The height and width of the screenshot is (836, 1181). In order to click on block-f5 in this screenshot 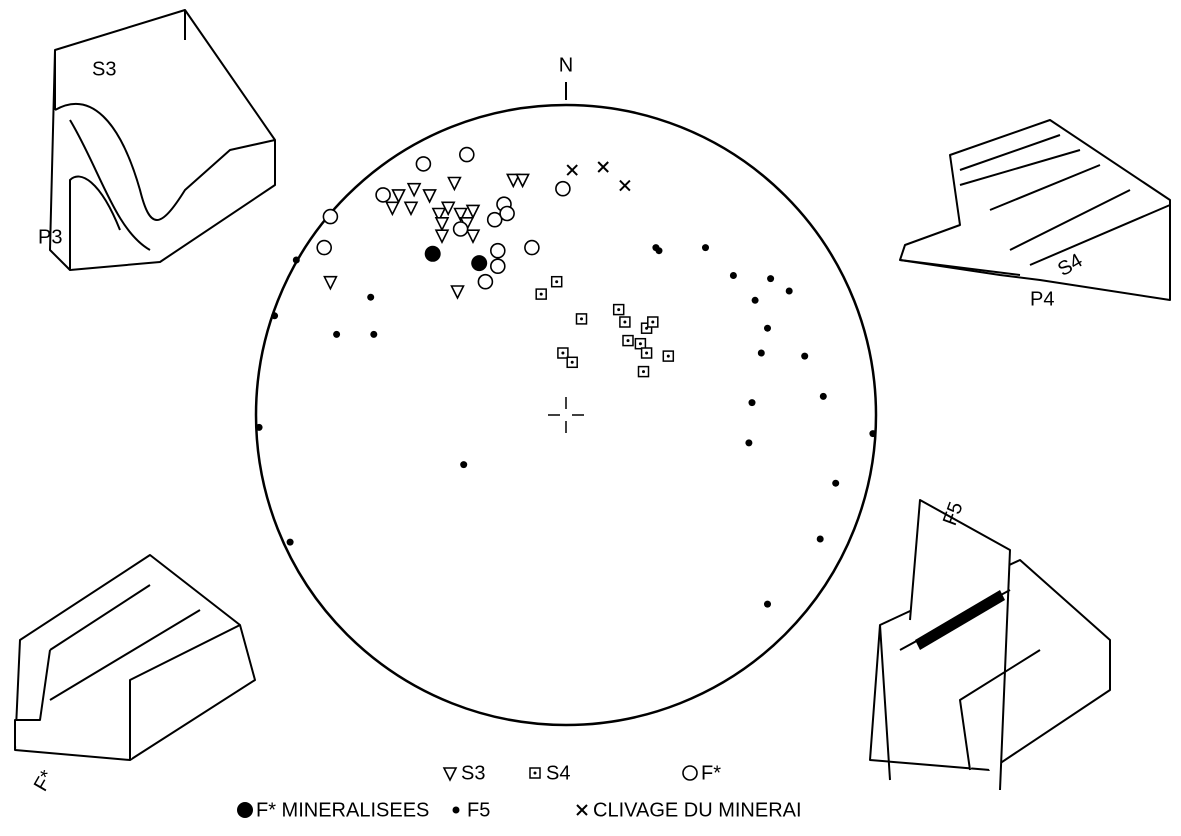, I will do `click(990, 645)`.